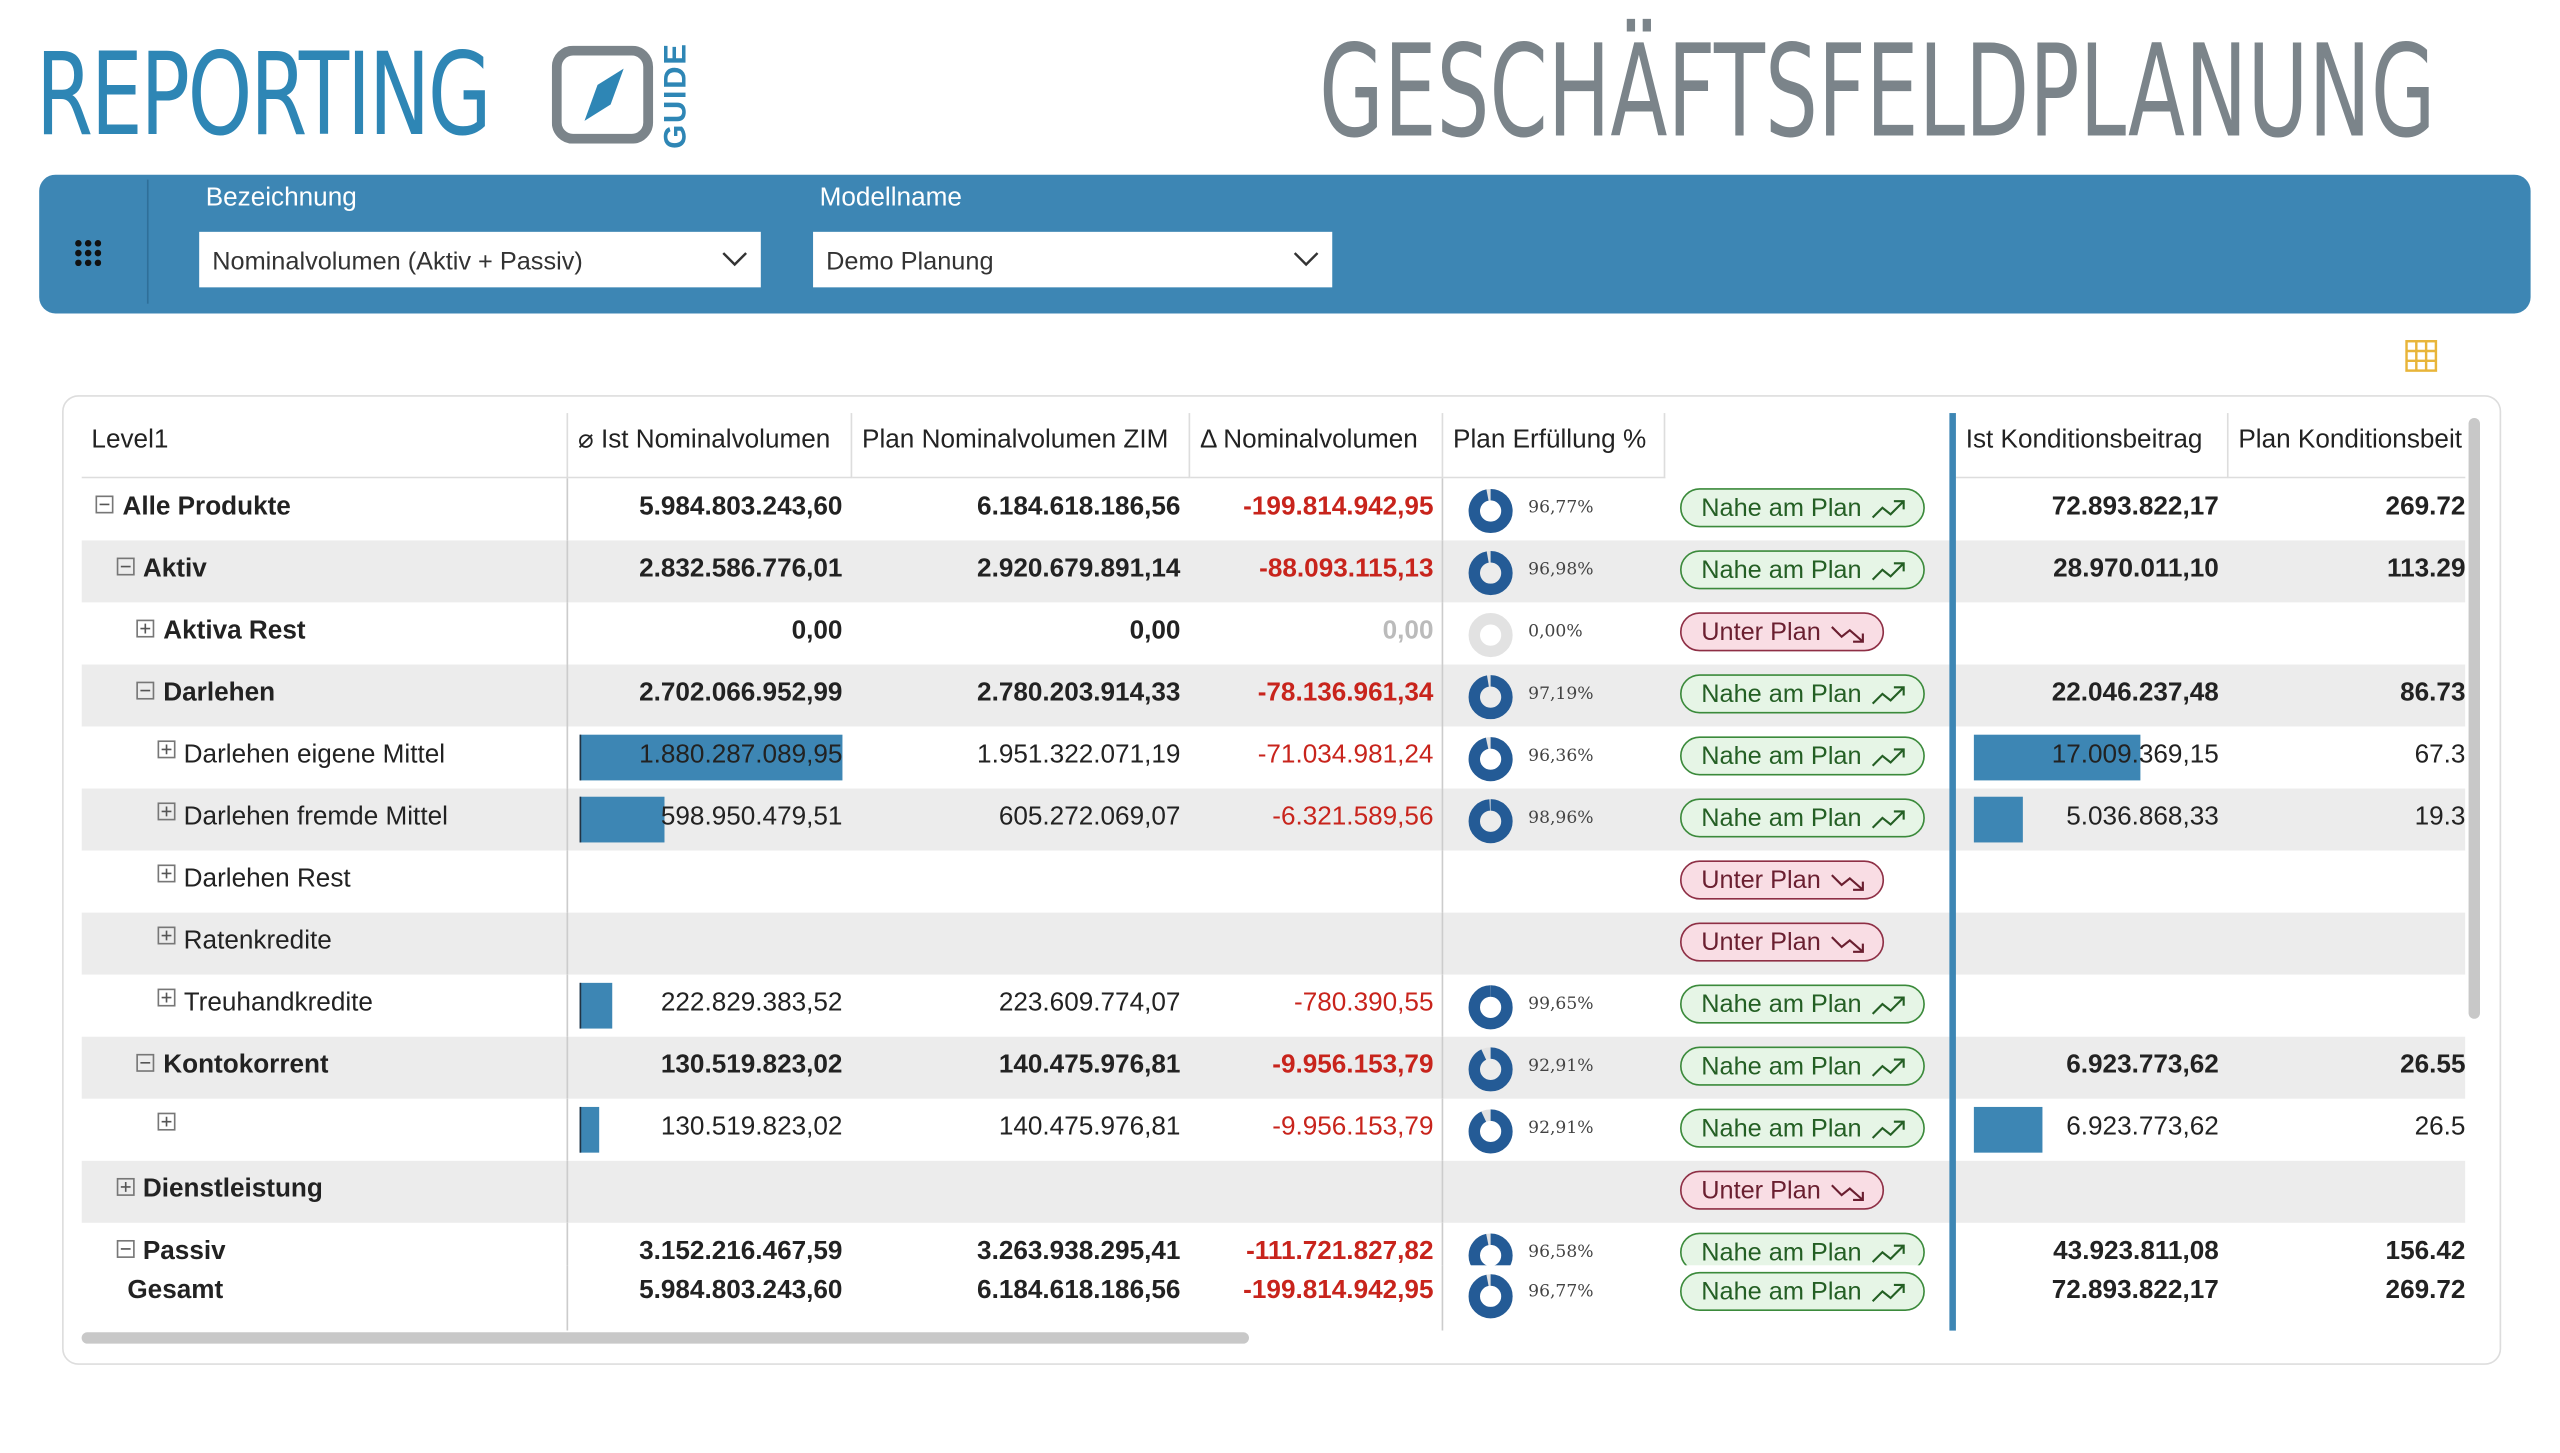  What do you see at coordinates (1089, 817) in the screenshot?
I see `cell-value: 605.272.069,07` at bounding box center [1089, 817].